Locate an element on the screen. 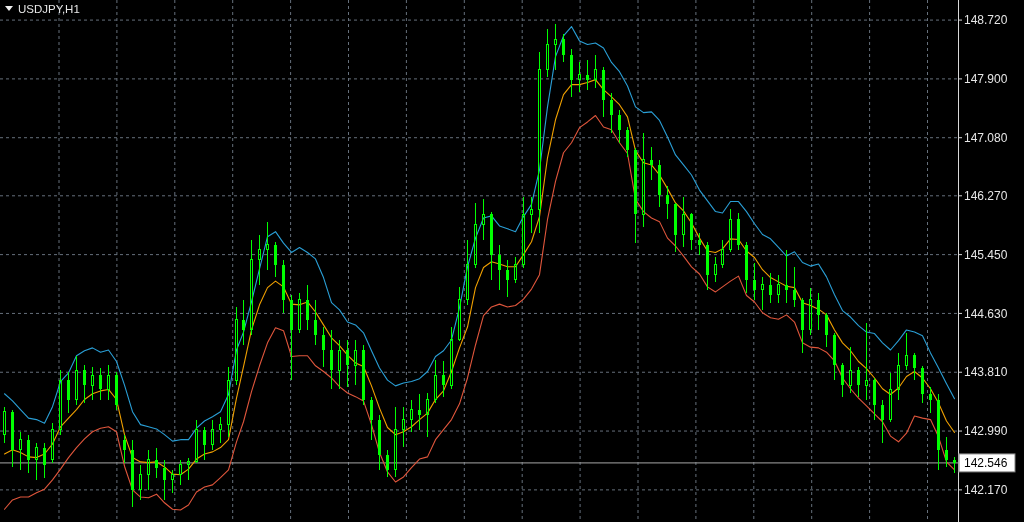 The height and width of the screenshot is (522, 1024). y-tick-label: 142.990 is located at coordinates (986, 431).